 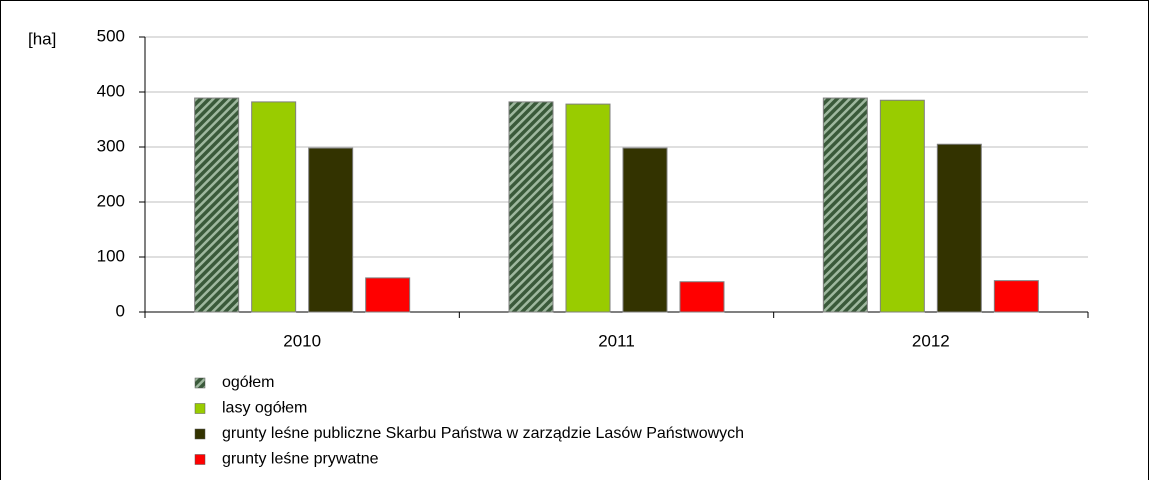 What do you see at coordinates (616, 340) in the screenshot?
I see `x-tick-label: 2011` at bounding box center [616, 340].